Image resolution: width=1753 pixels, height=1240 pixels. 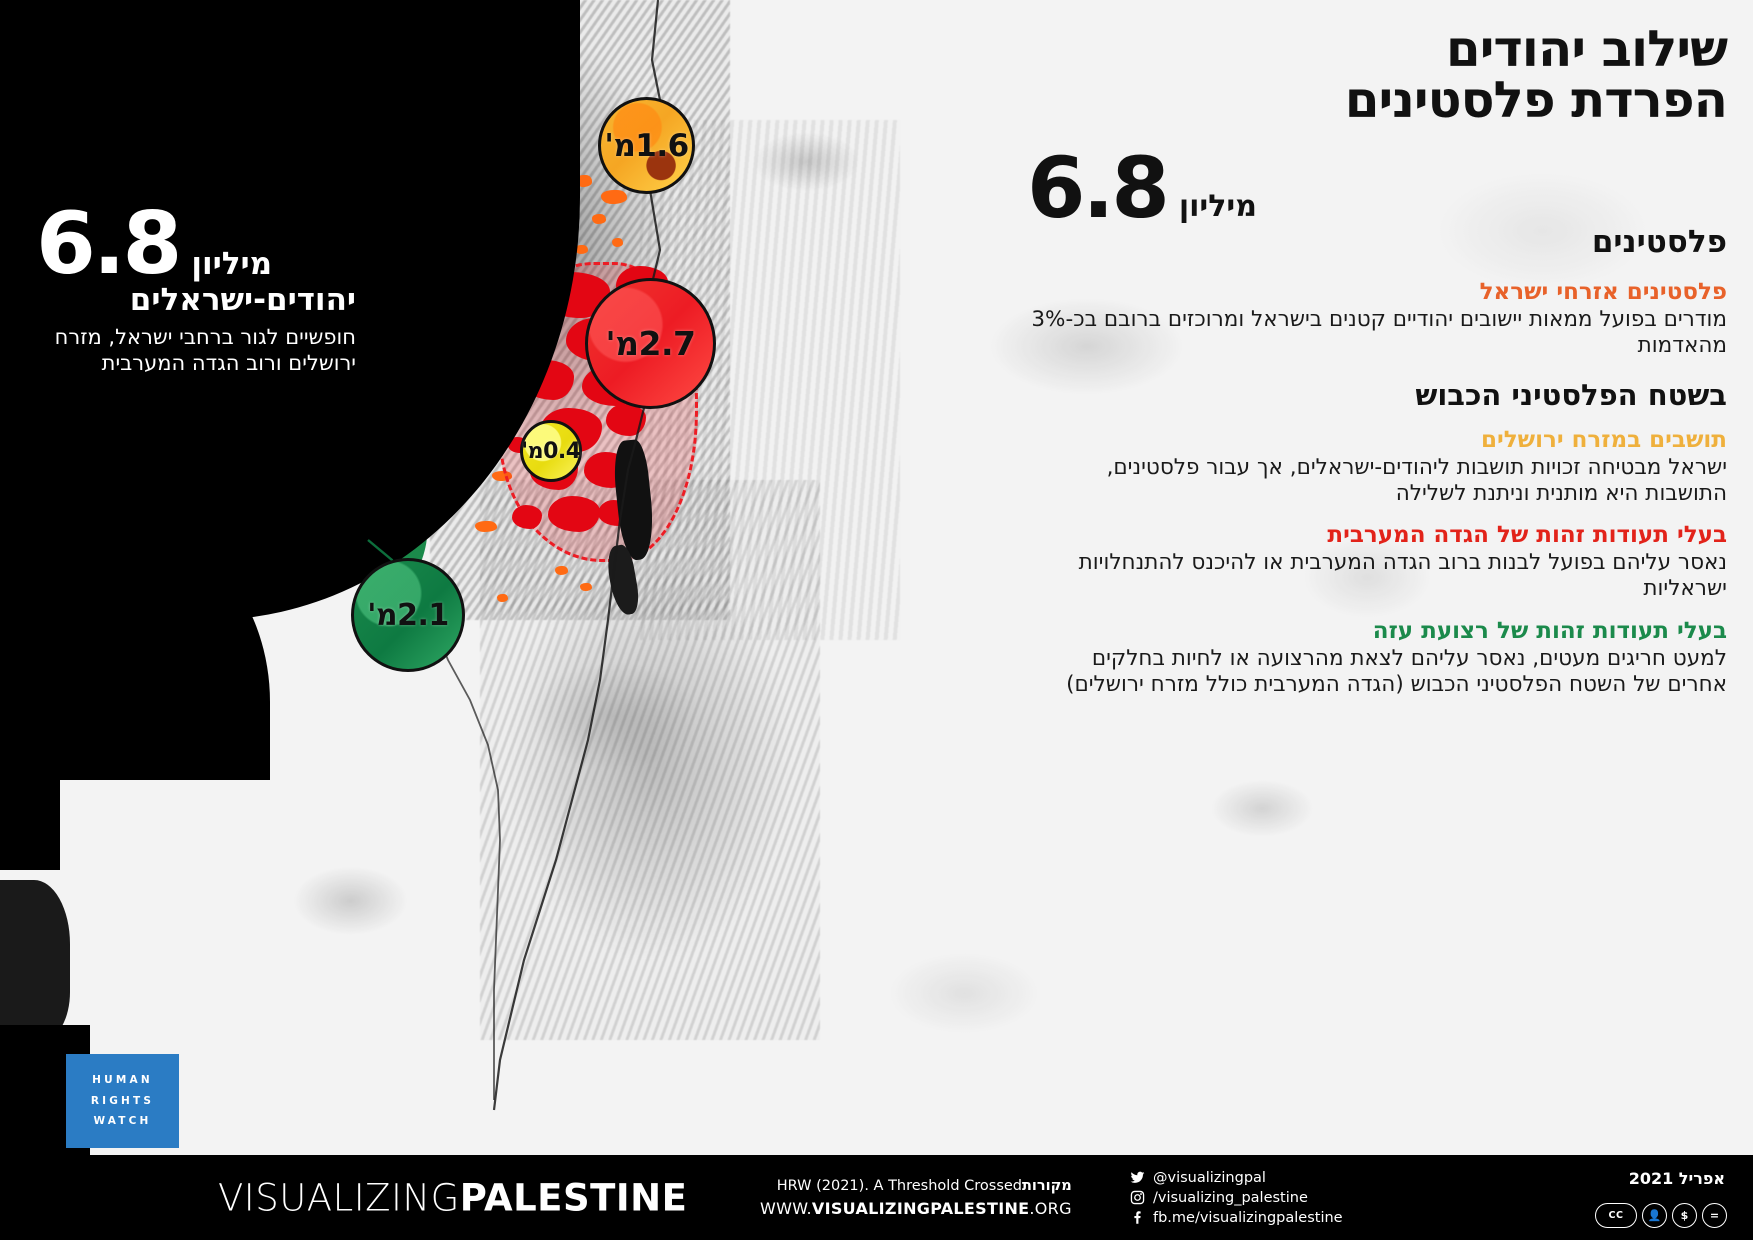 What do you see at coordinates (1230, 1197) in the screenshot?
I see `social-handle: /visualizing_palestine` at bounding box center [1230, 1197].